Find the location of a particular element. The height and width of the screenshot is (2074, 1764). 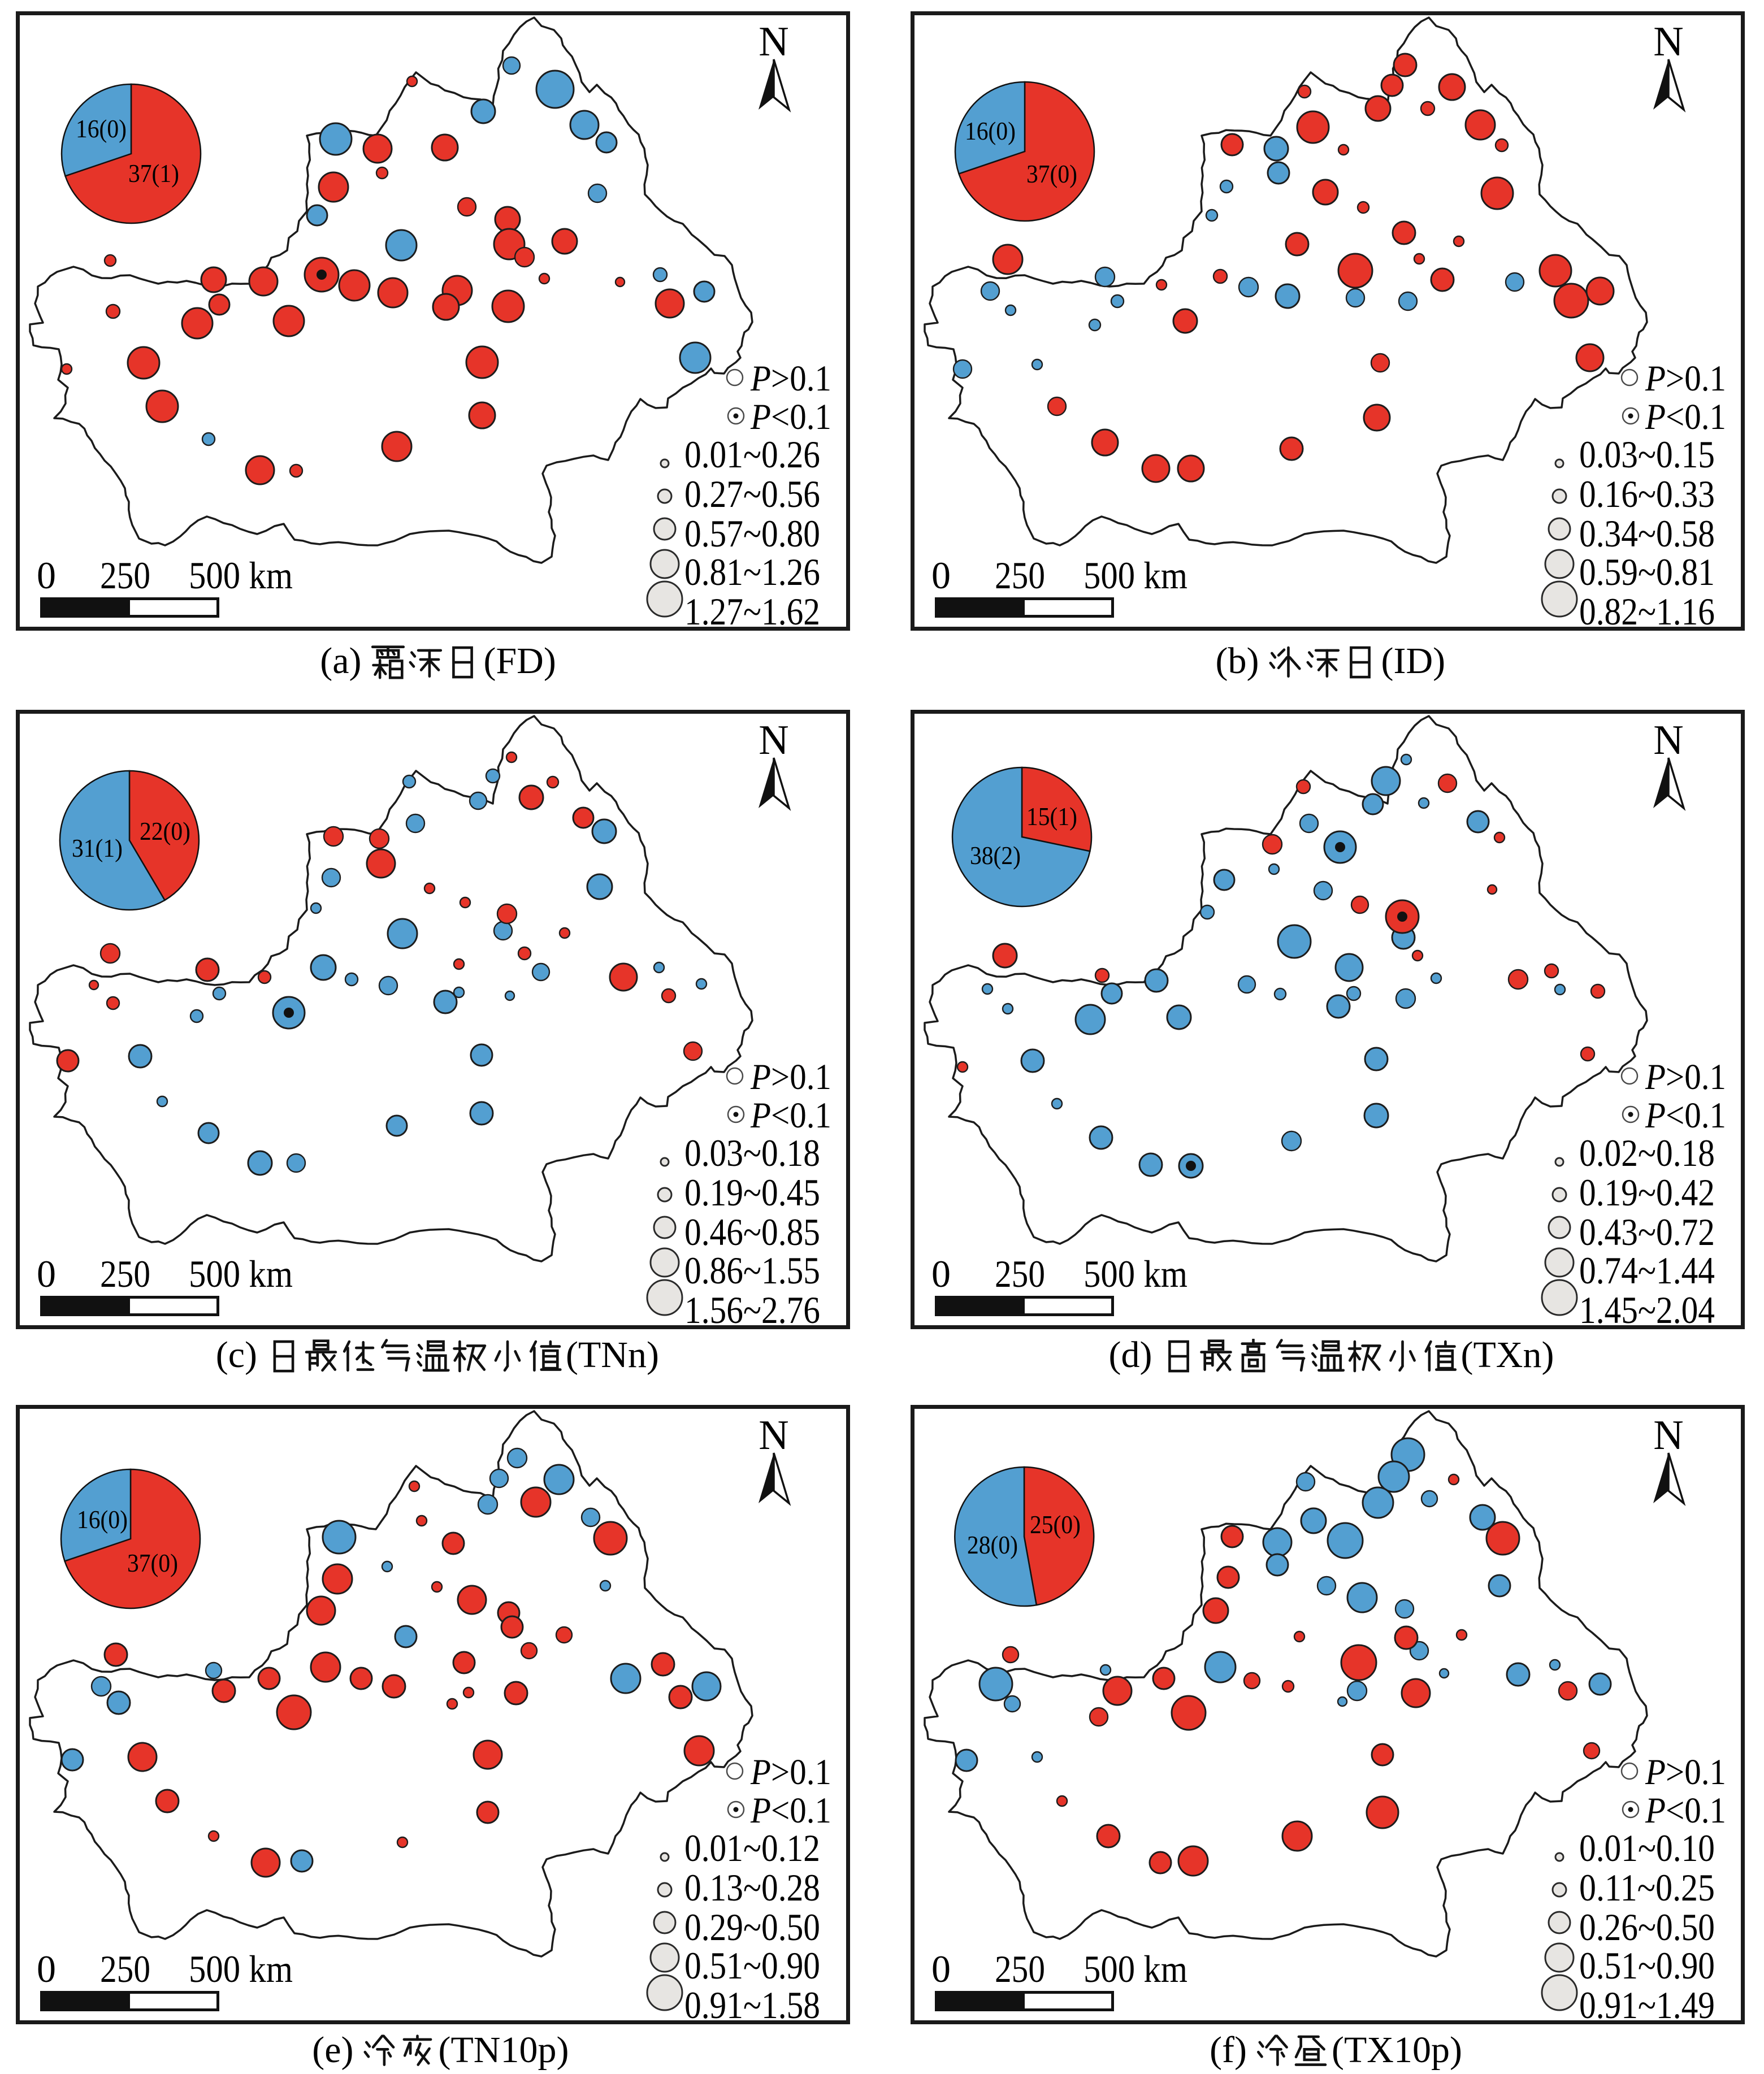

svg-text: 0.03~0.15 is located at coordinates (1647, 454).